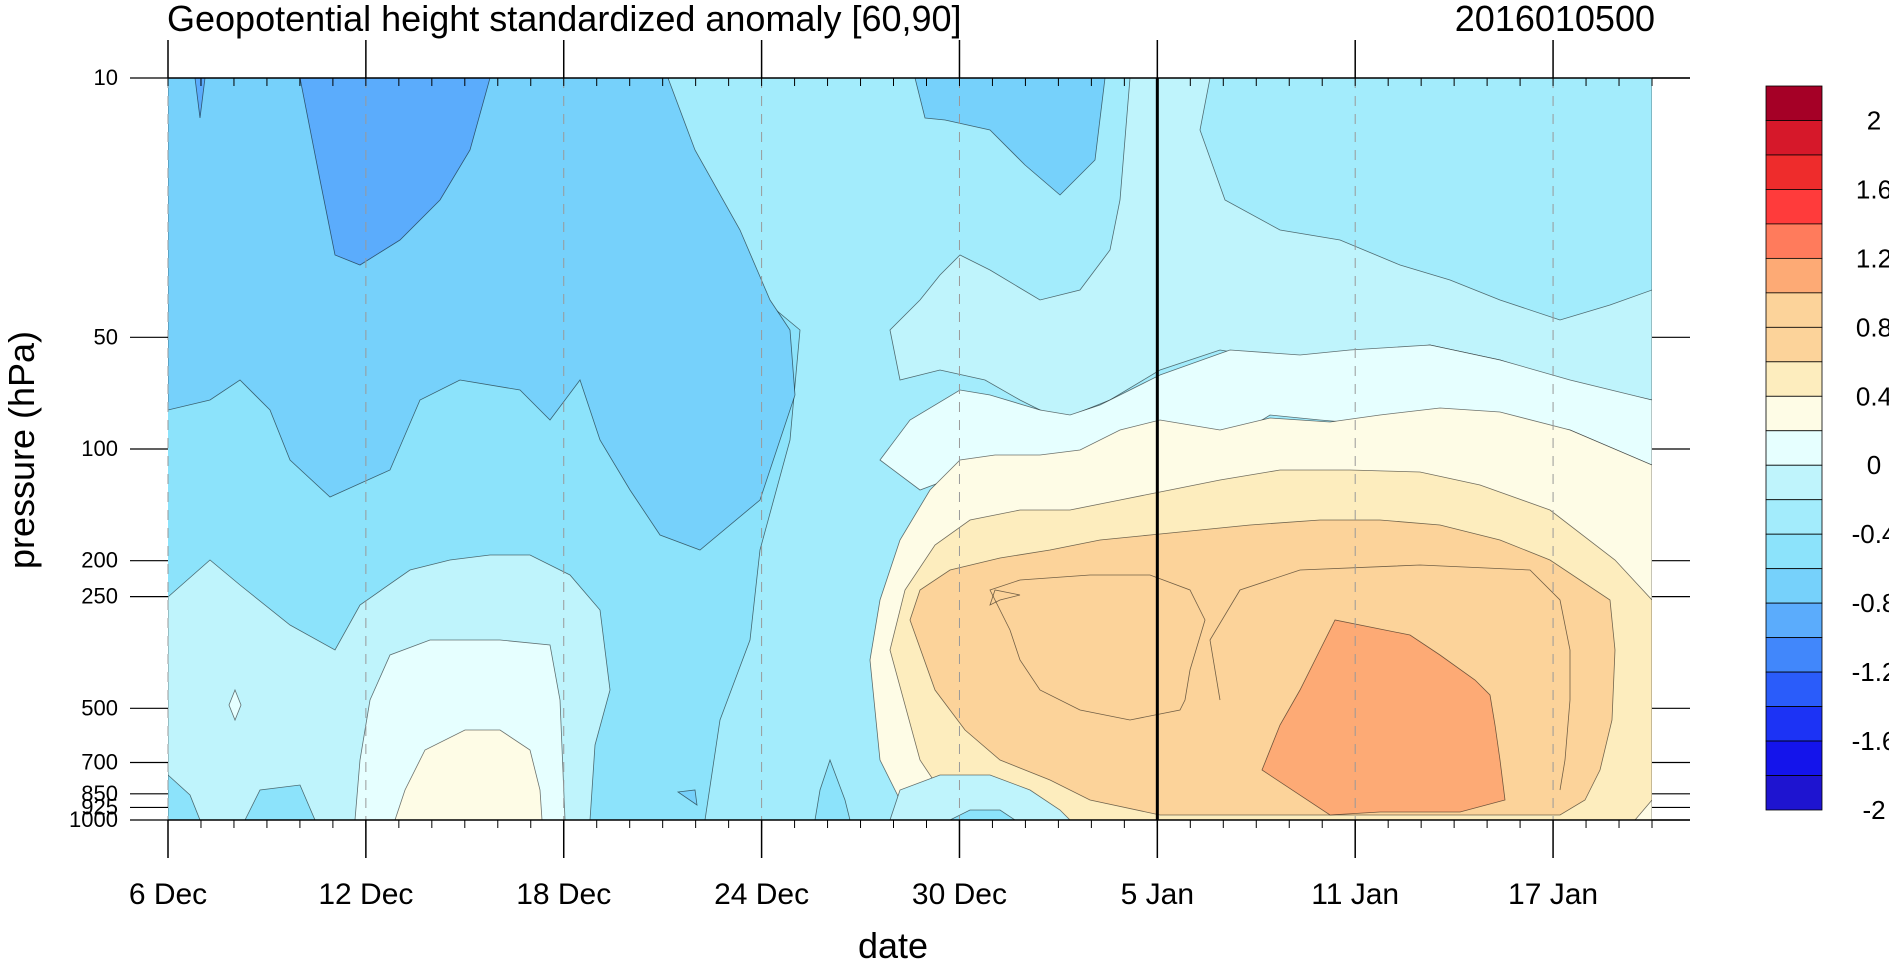 This screenshot has height=967, width=1889. Describe the element at coordinates (1874, 465) in the screenshot. I see `colorbar-label: 0` at that location.